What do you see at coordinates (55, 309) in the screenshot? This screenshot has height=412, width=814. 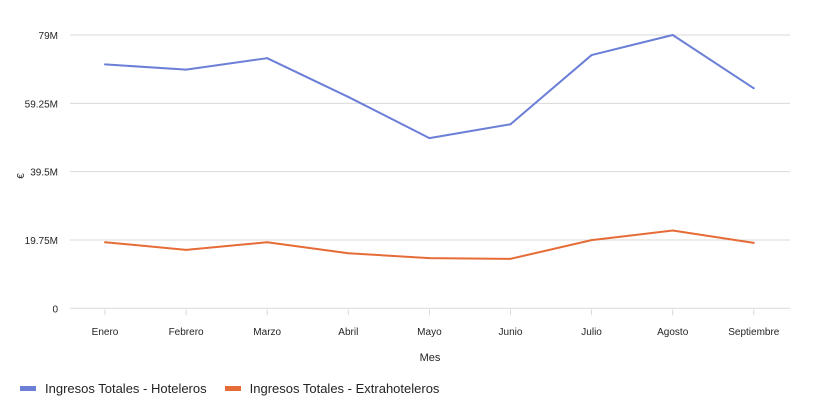 I see `y-tick-label: 0` at bounding box center [55, 309].